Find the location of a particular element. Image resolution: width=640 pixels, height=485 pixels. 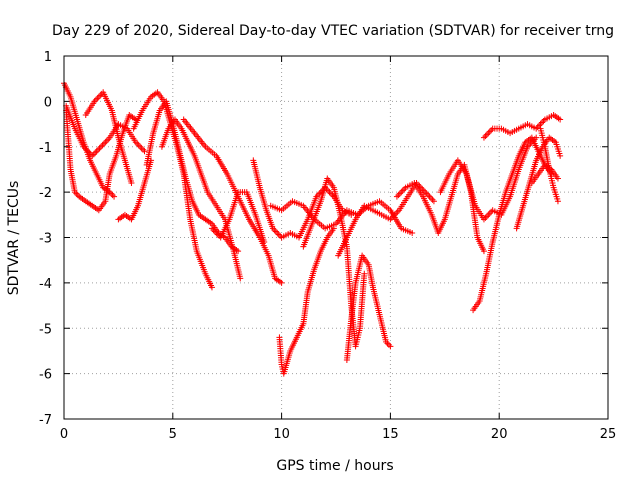

x-tick-label: 15 is located at coordinates (390, 434).